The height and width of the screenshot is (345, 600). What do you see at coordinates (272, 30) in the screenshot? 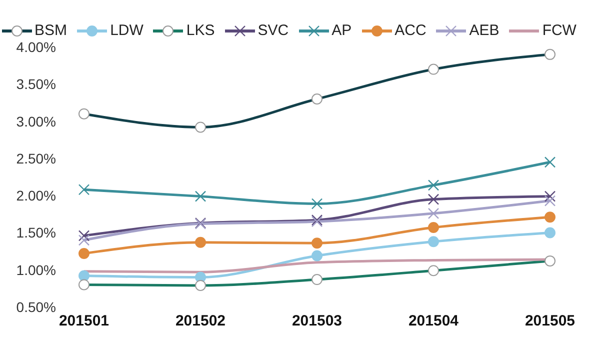
I see `legend-label: SVC` at bounding box center [272, 30].